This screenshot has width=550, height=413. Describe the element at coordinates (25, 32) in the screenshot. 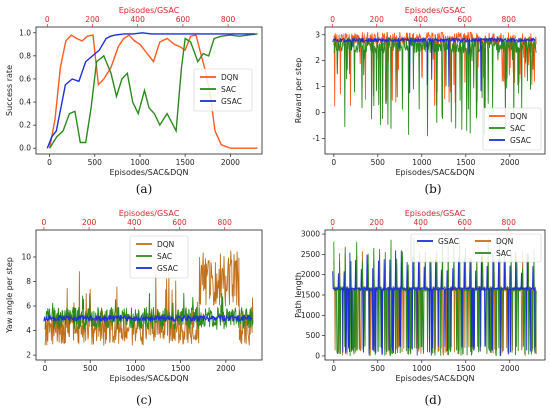

I see `y-tick-label: 1.0` at that location.